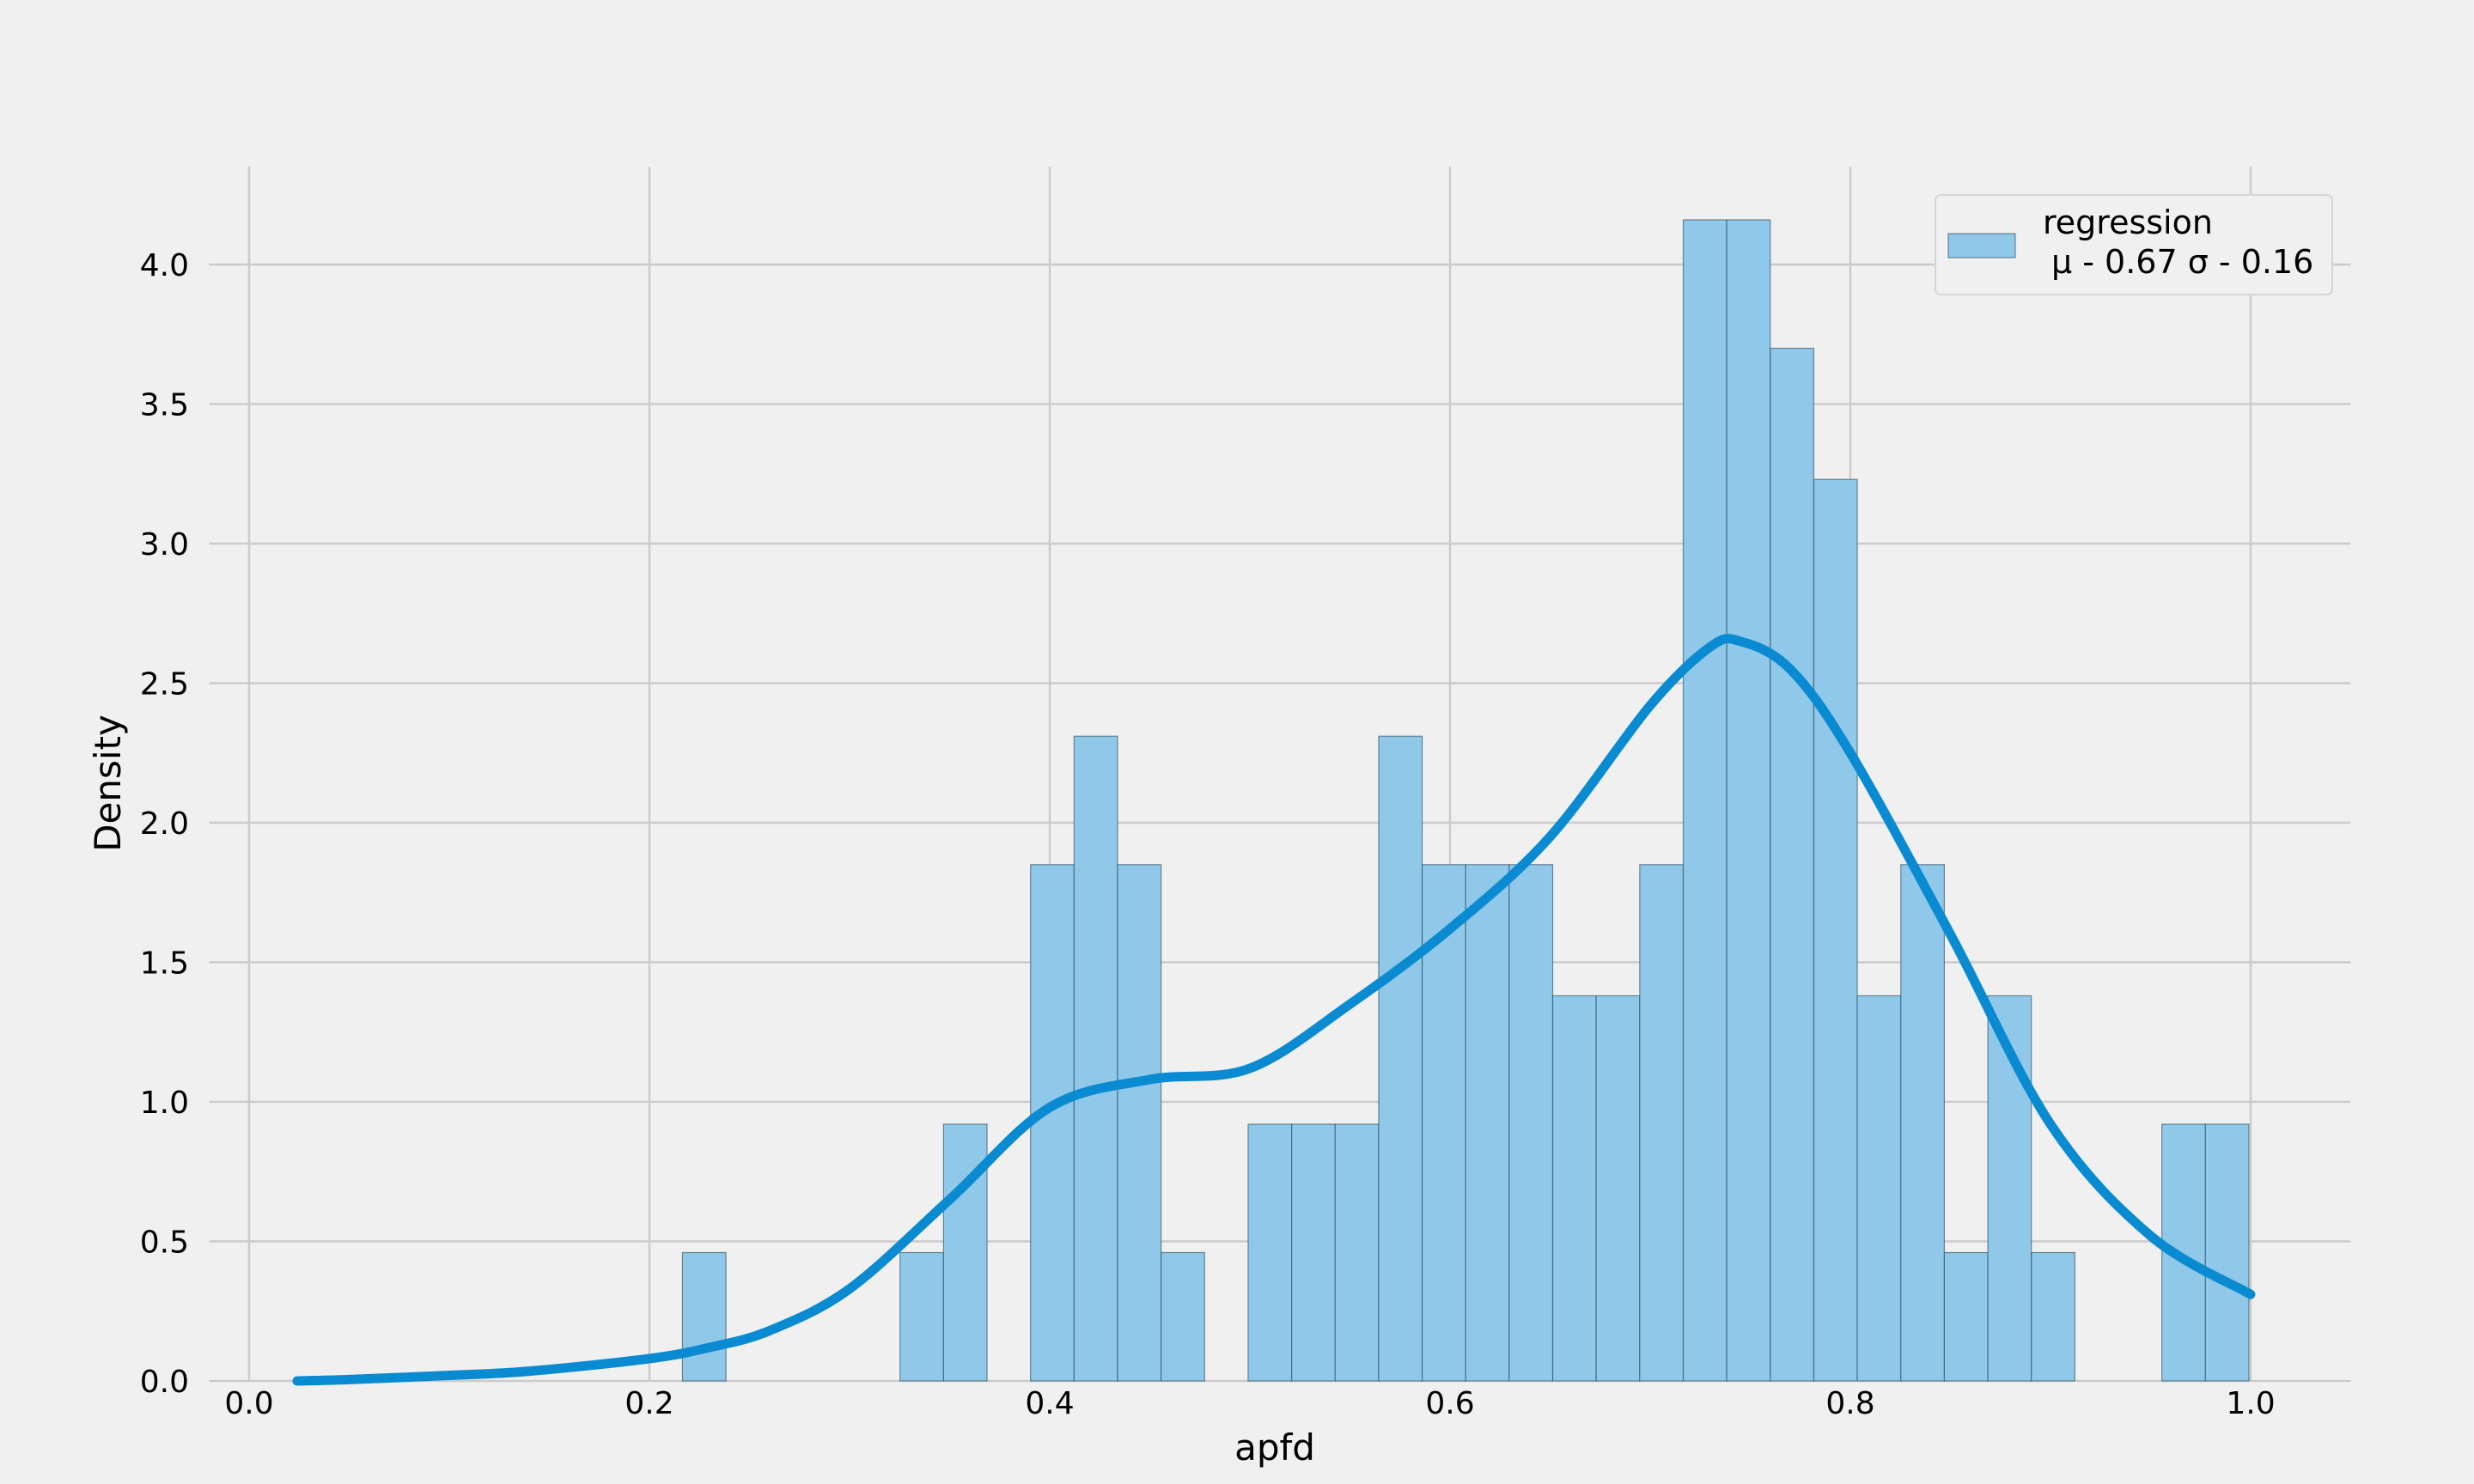 The width and height of the screenshot is (2474, 1484). I want to click on y-tick-label: 3.0, so click(164, 545).